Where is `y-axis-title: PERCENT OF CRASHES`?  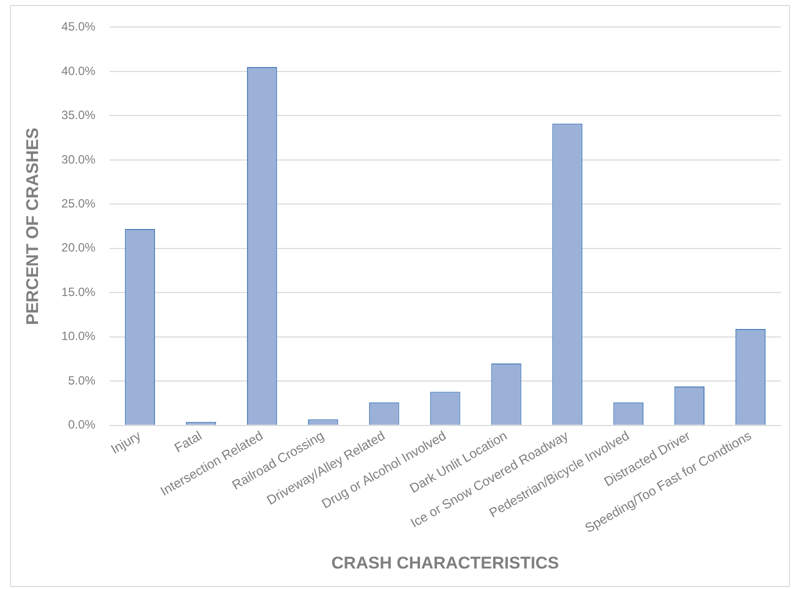
y-axis-title: PERCENT OF CRASHES is located at coordinates (32, 227).